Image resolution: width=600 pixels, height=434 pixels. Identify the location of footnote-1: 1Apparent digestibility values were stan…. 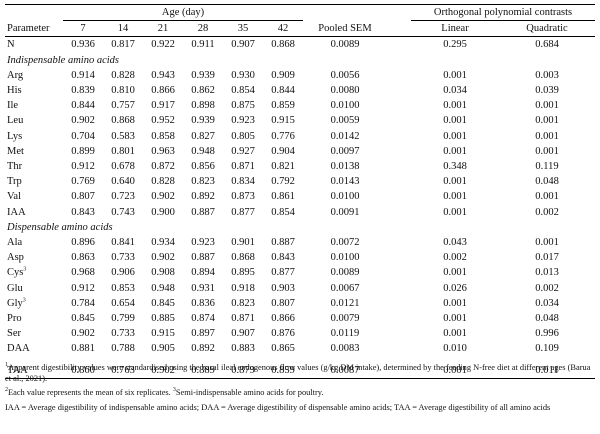
(298, 372).